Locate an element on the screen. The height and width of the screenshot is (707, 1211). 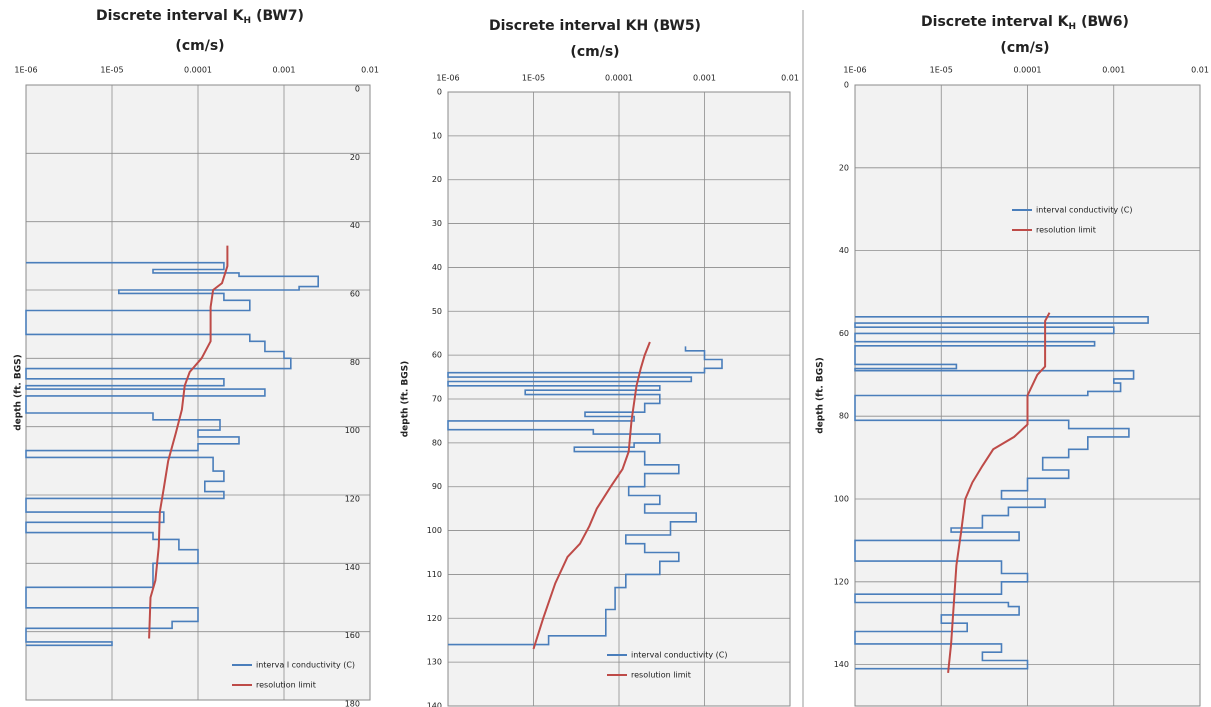
y-tick-label: 30 is located at coordinates (437, 223).